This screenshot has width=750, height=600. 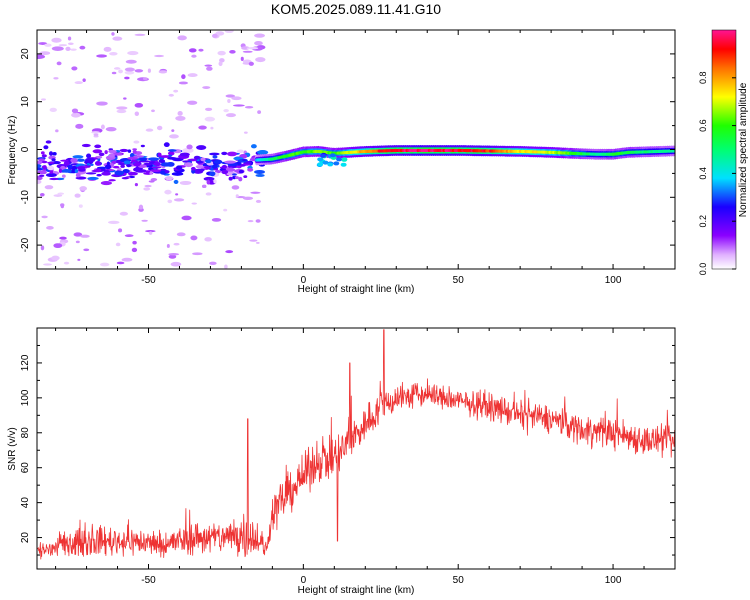 What do you see at coordinates (717, 173) in the screenshot?
I see `colorbar-ticks: 0.0 0.2 0.4 0.6 0.8` at bounding box center [717, 173].